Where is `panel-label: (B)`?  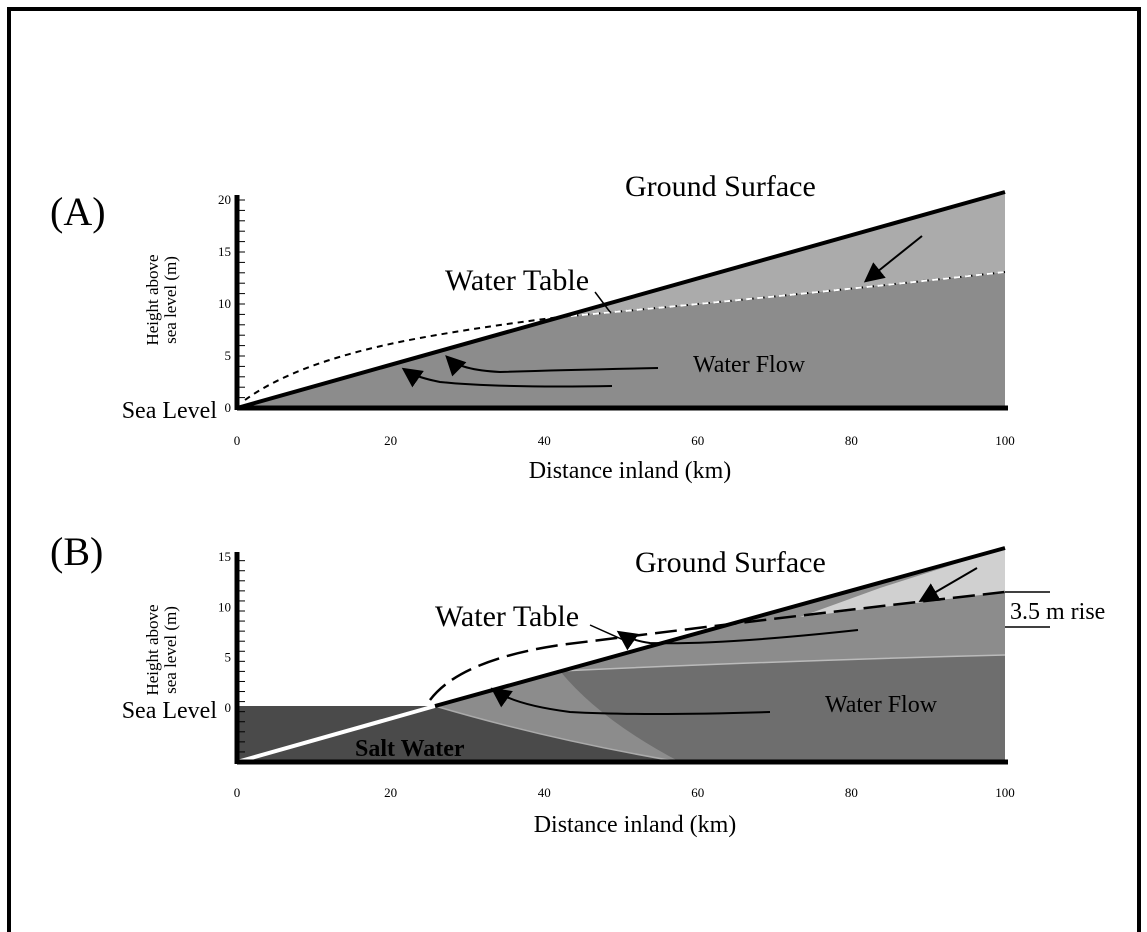
panel-label: (B) is located at coordinates (76, 551).